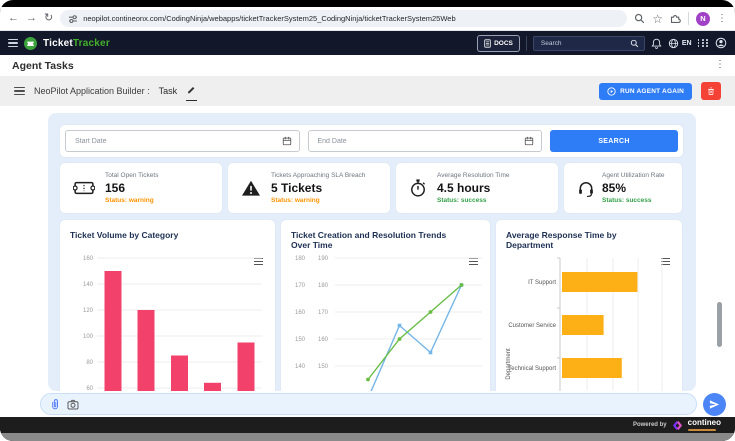 The height and width of the screenshot is (441, 735). I want to click on kpi-value: 4.5 hours, so click(464, 187).